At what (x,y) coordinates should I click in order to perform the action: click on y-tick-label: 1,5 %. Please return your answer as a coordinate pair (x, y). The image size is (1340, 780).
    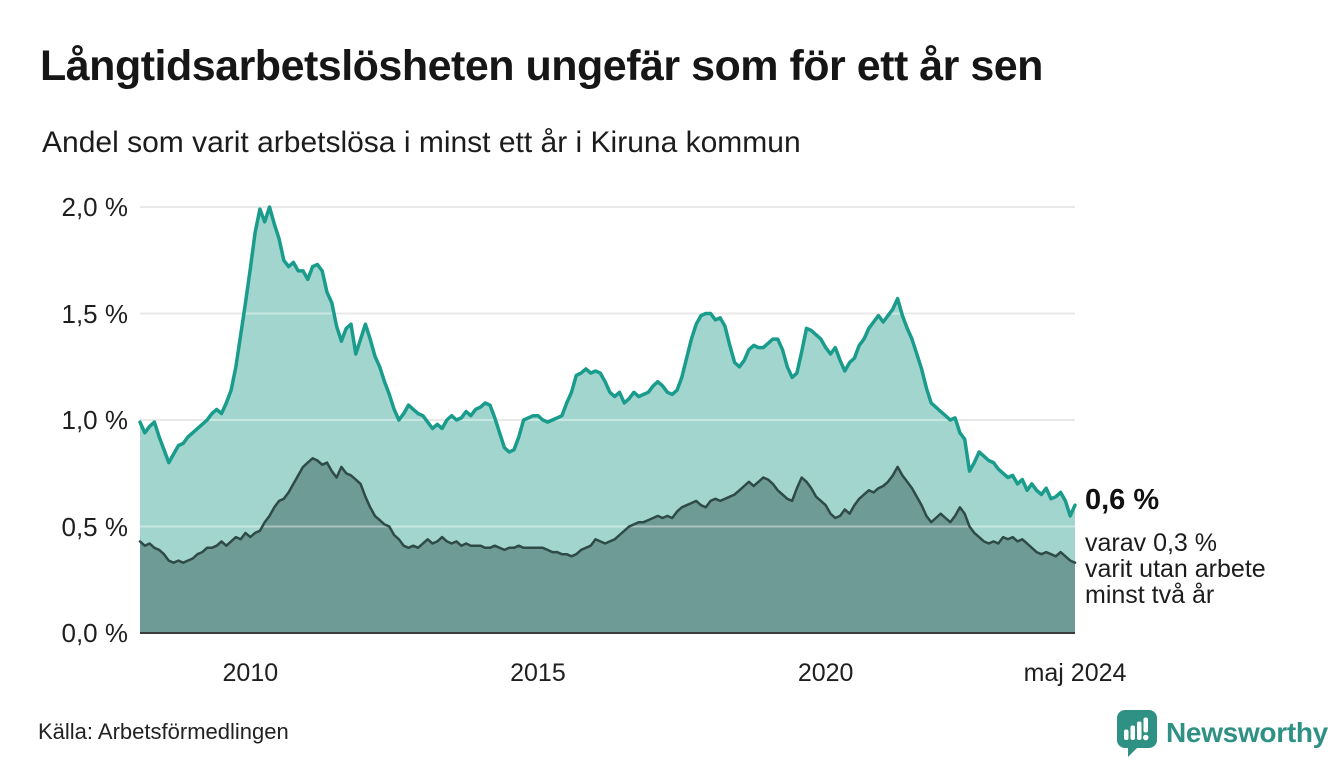
    Looking at the image, I should click on (95, 313).